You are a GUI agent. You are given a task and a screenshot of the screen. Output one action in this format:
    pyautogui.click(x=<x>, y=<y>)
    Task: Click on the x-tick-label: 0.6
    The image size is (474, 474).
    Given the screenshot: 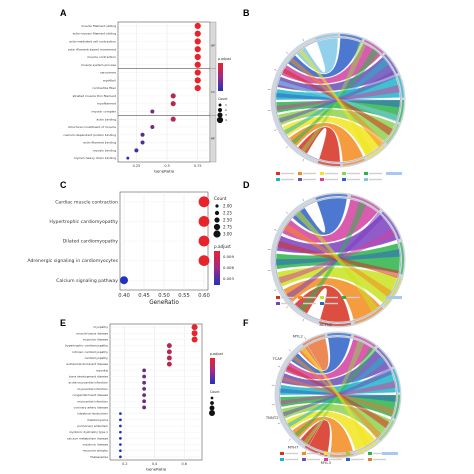 What is the action you would take?
    pyautogui.click(x=183, y=464)
    